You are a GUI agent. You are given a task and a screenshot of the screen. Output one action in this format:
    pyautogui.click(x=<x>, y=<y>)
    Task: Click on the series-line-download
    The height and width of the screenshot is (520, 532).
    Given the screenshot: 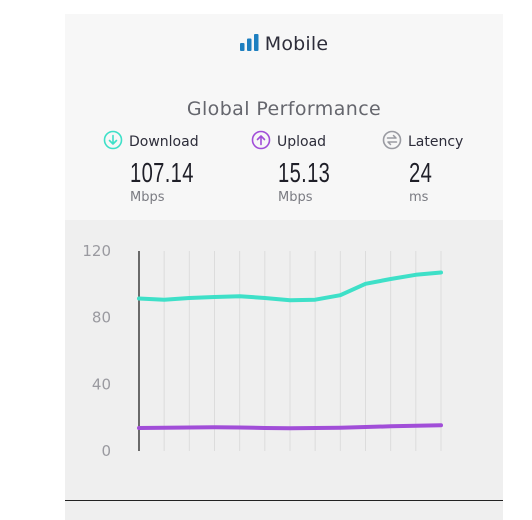 What is the action you would take?
    pyautogui.click(x=290, y=286)
    